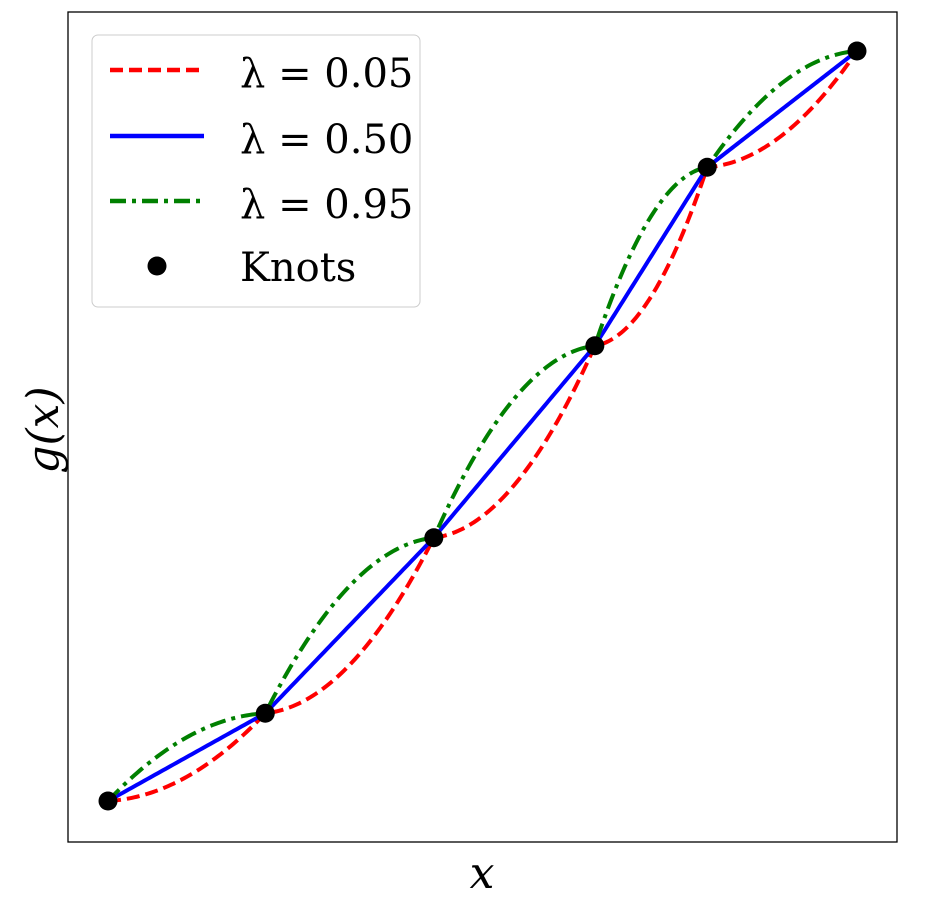 The height and width of the screenshot is (904, 930). I want to click on x-axis-label: x, so click(482, 873).